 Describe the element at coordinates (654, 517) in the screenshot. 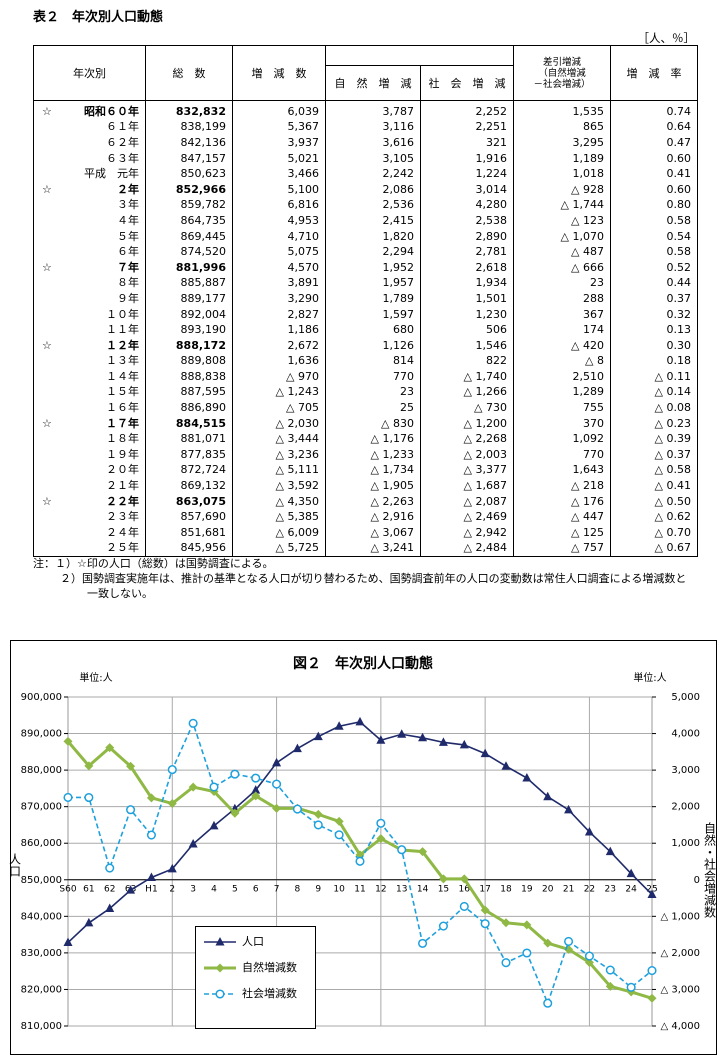

I see `rate-cell: △ 0.62` at that location.